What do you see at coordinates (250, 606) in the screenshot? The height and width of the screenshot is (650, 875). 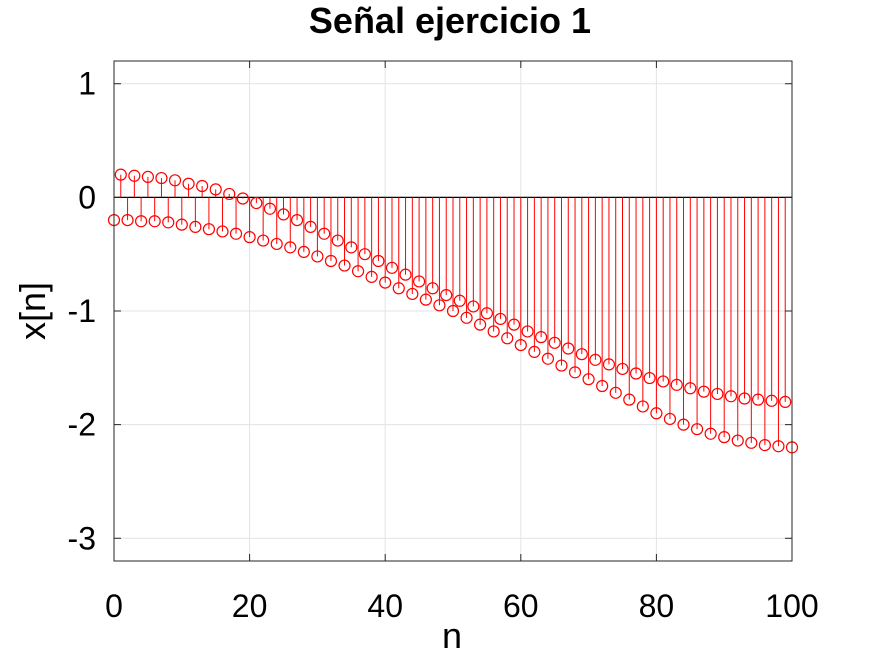 I see `x-tick-label: 20` at bounding box center [250, 606].